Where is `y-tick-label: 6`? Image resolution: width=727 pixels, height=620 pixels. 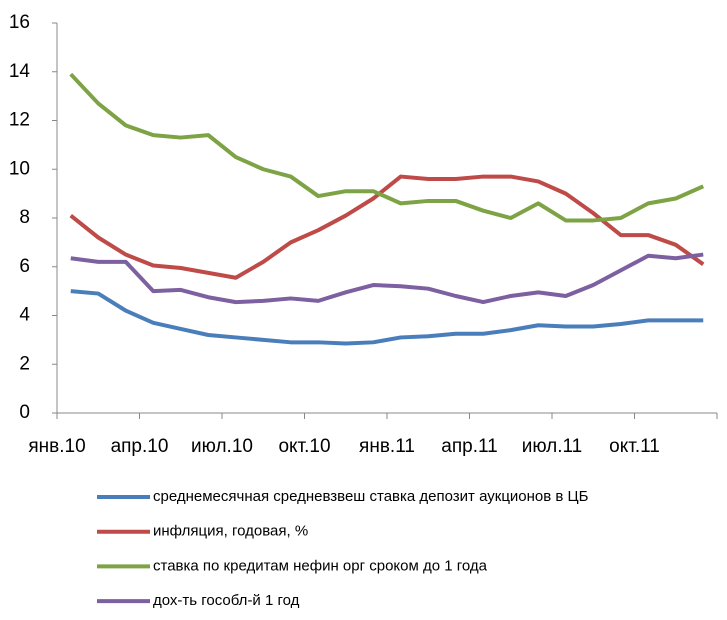 y-tick-label: 6 is located at coordinates (24, 266).